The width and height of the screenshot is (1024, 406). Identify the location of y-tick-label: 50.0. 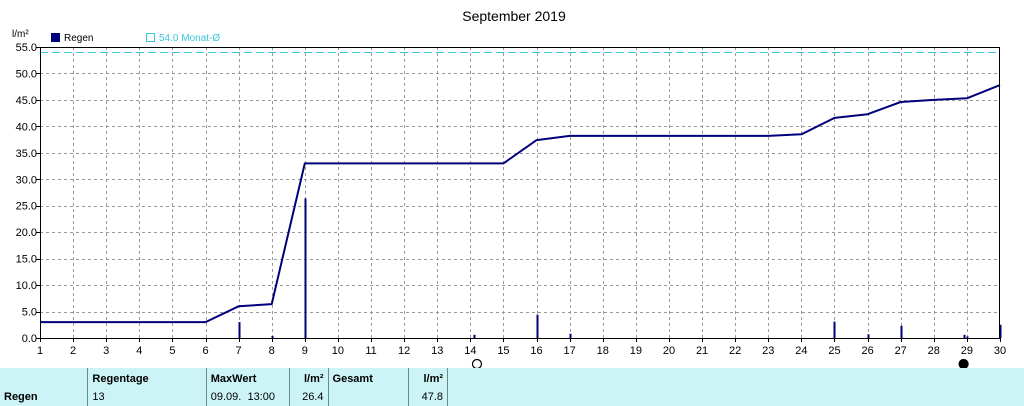
(26, 74).